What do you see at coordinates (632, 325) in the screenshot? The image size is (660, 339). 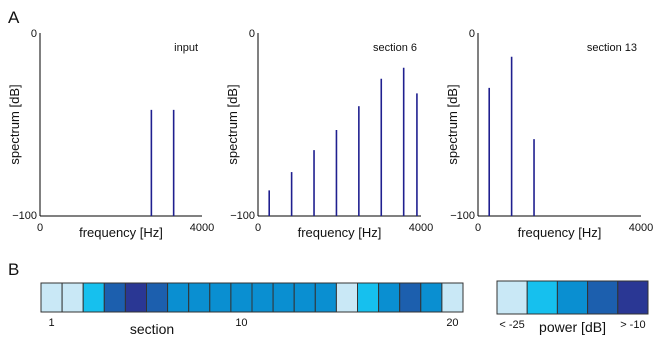 I see `legend-max-label: > -10` at bounding box center [632, 325].